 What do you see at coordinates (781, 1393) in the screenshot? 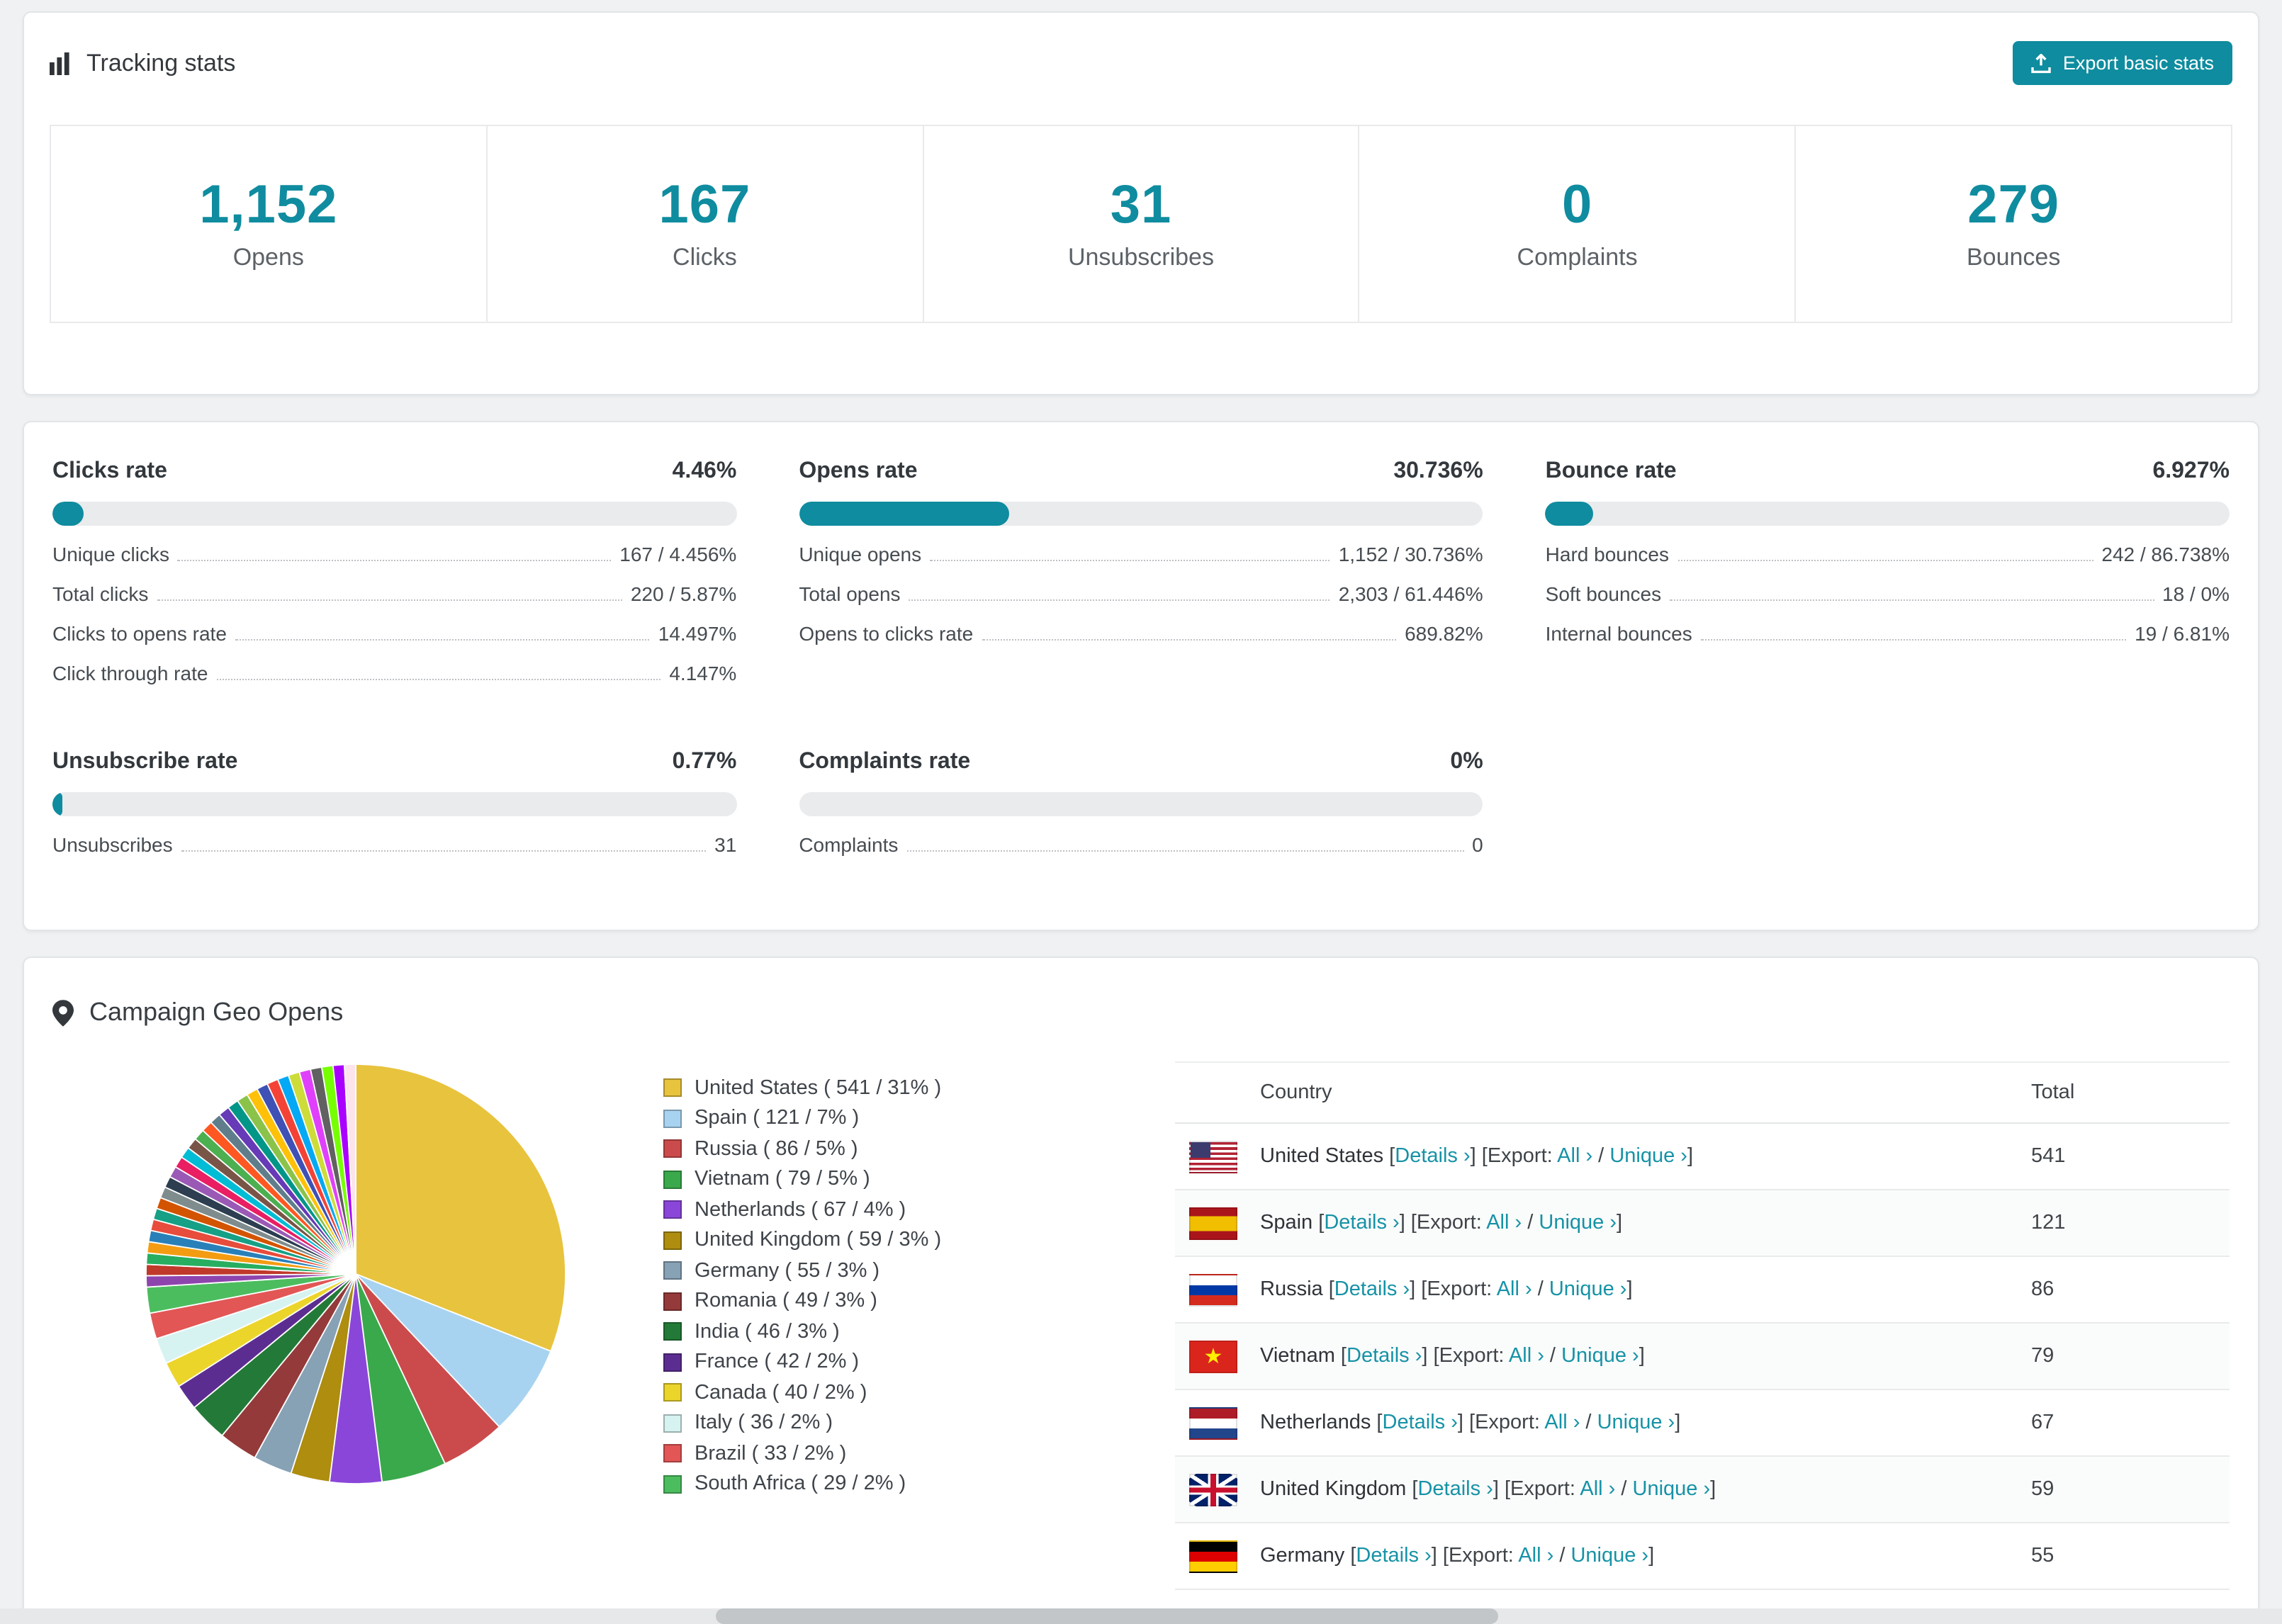
I see `legend-label: Canada ( 40 / 2% )` at bounding box center [781, 1393].